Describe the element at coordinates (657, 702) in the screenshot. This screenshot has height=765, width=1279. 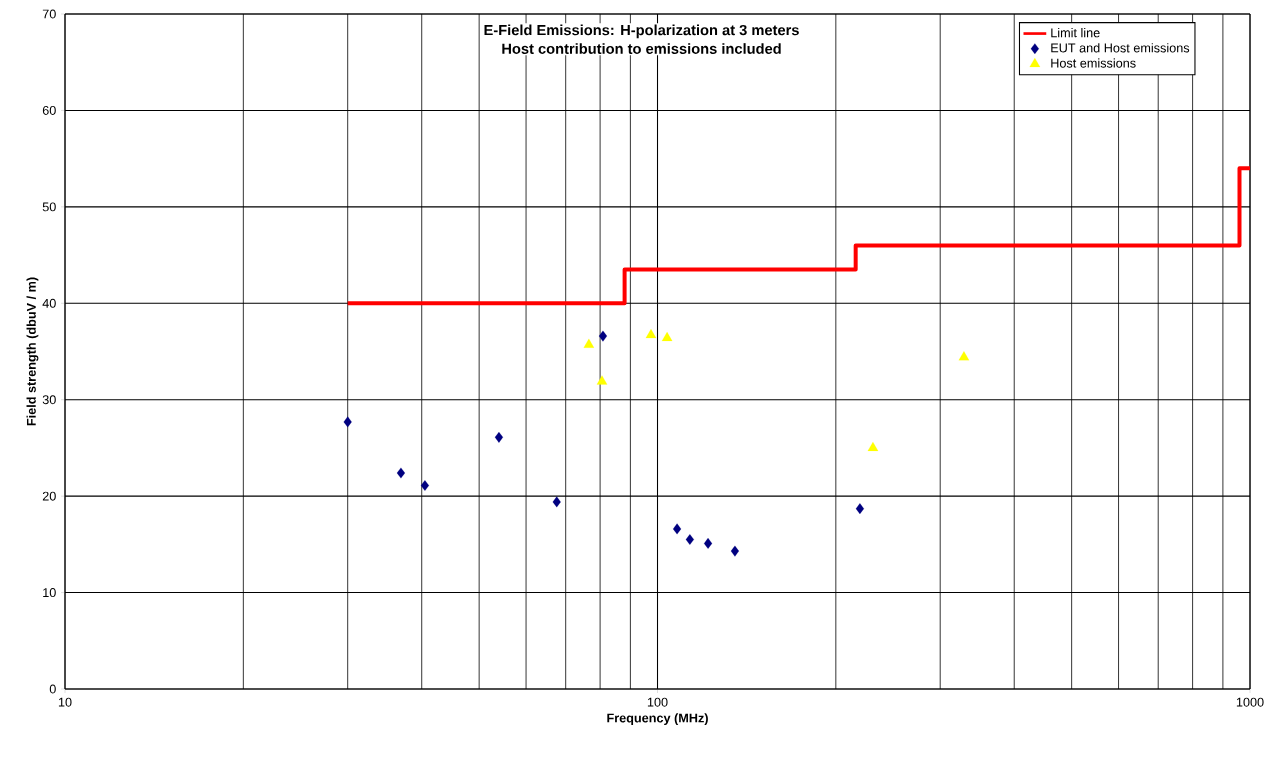
I see `x-tick-label: 100` at that location.